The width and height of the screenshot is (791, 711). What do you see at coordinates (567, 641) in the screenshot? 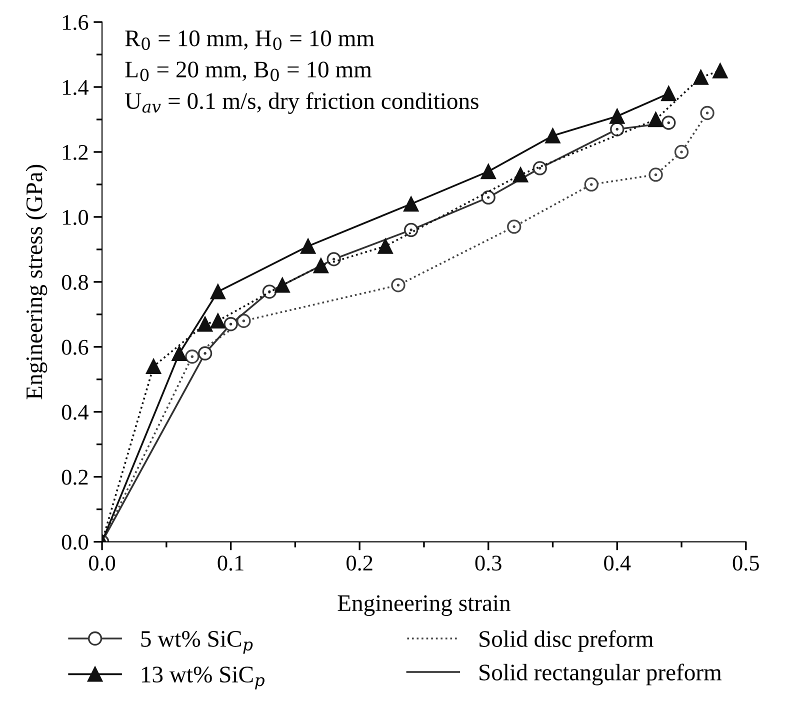
I see `text: Solid disc preform` at bounding box center [567, 641].